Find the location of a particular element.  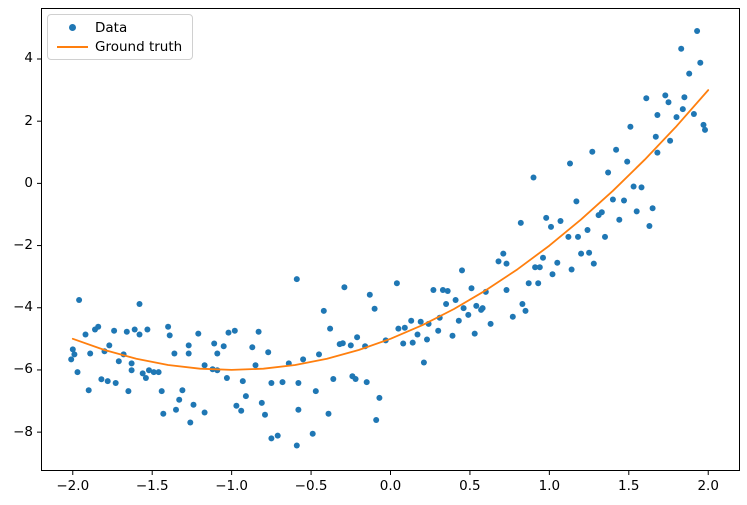

y-tick-label: 0 is located at coordinates (28, 182).